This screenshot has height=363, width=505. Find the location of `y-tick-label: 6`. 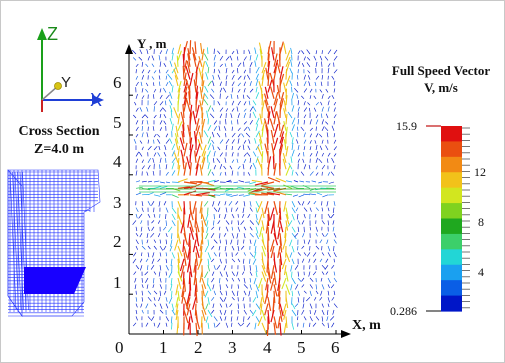

y-tick-label: 6 is located at coordinates (117, 82).